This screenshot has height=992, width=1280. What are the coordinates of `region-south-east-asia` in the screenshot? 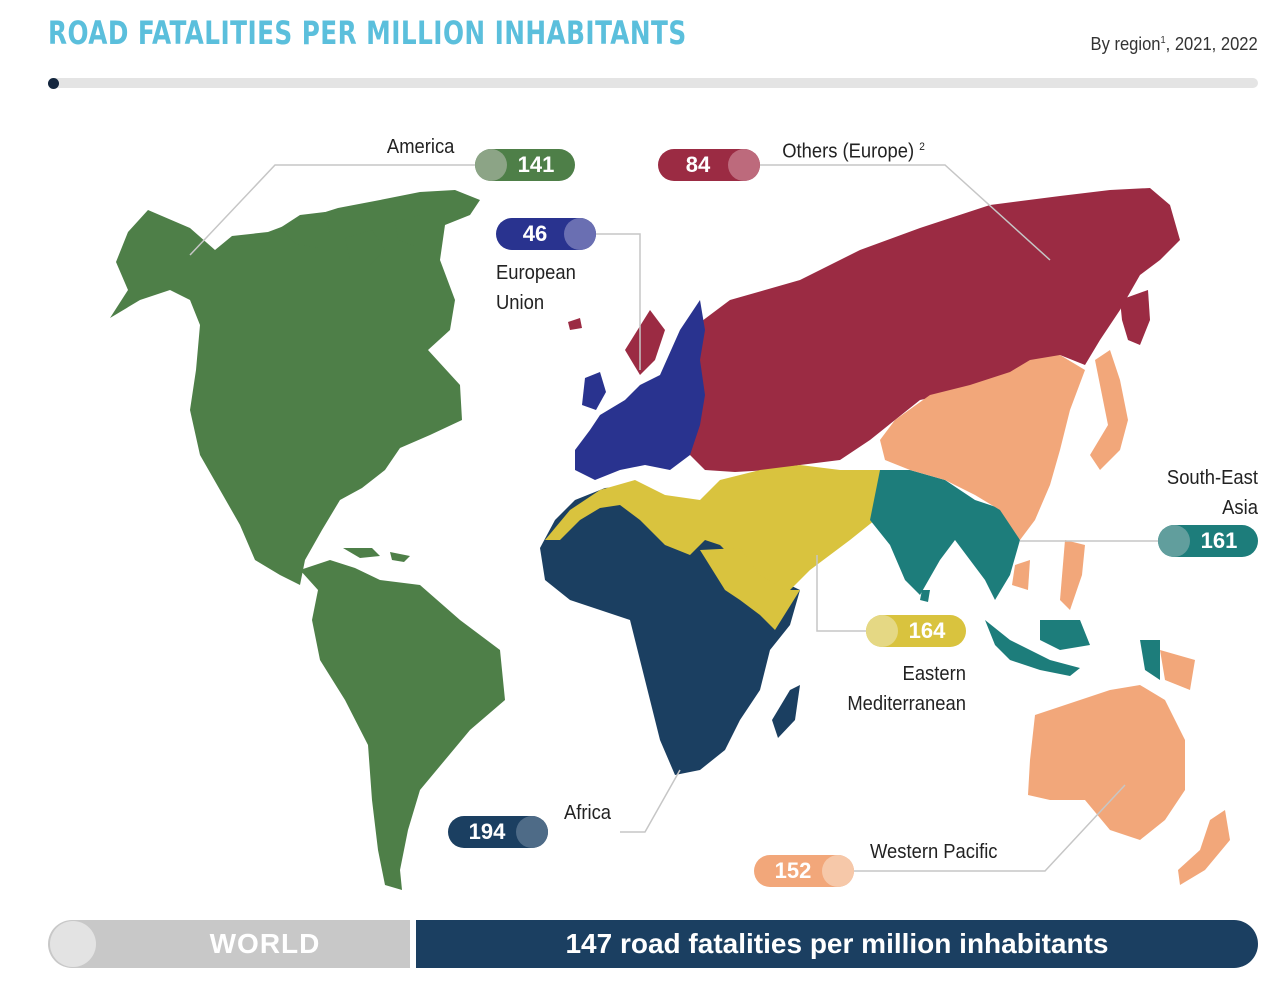 It's located at (1015, 575).